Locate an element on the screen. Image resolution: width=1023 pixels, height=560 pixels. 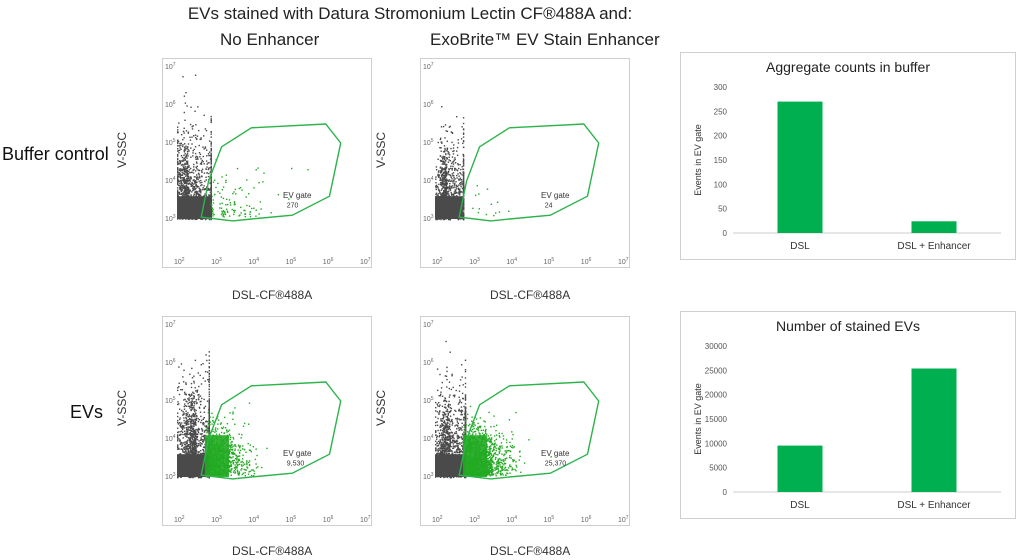
y-tick-exponent: 6 is located at coordinates (174, 103).